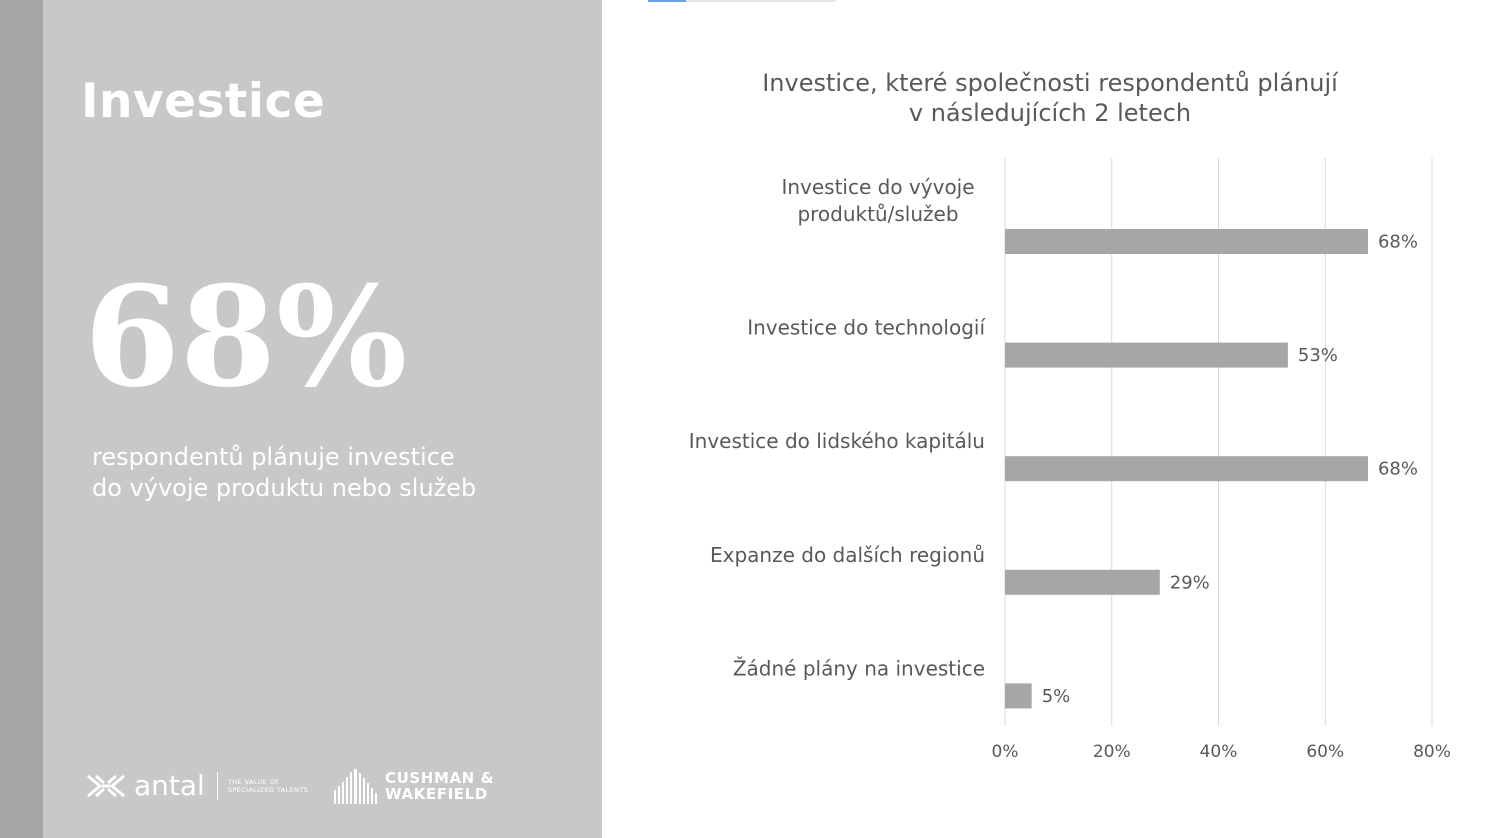 The width and height of the screenshot is (1488, 838). I want to click on category-label: Investice do vývoje, so click(877, 187).